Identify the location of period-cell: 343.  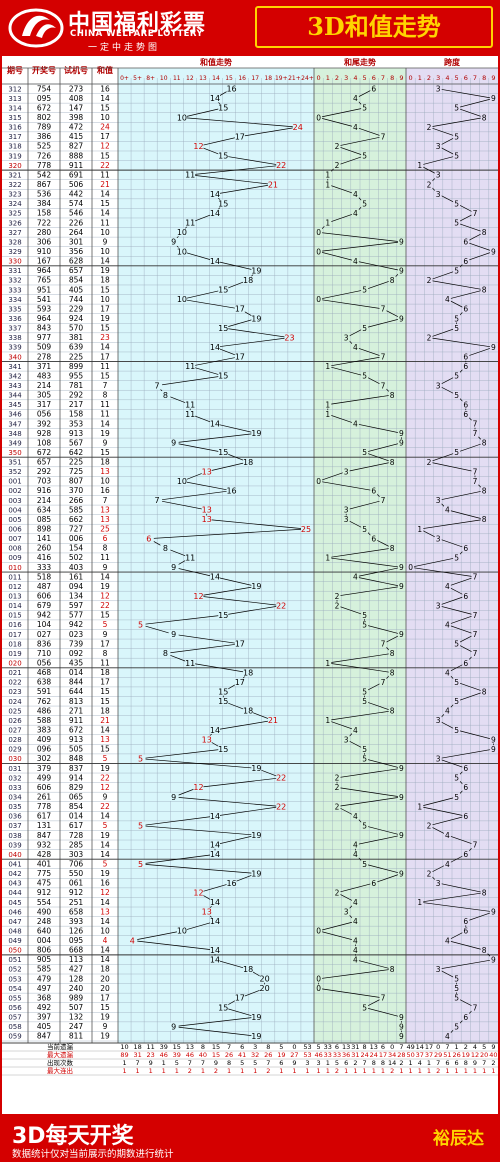
(14, 386).